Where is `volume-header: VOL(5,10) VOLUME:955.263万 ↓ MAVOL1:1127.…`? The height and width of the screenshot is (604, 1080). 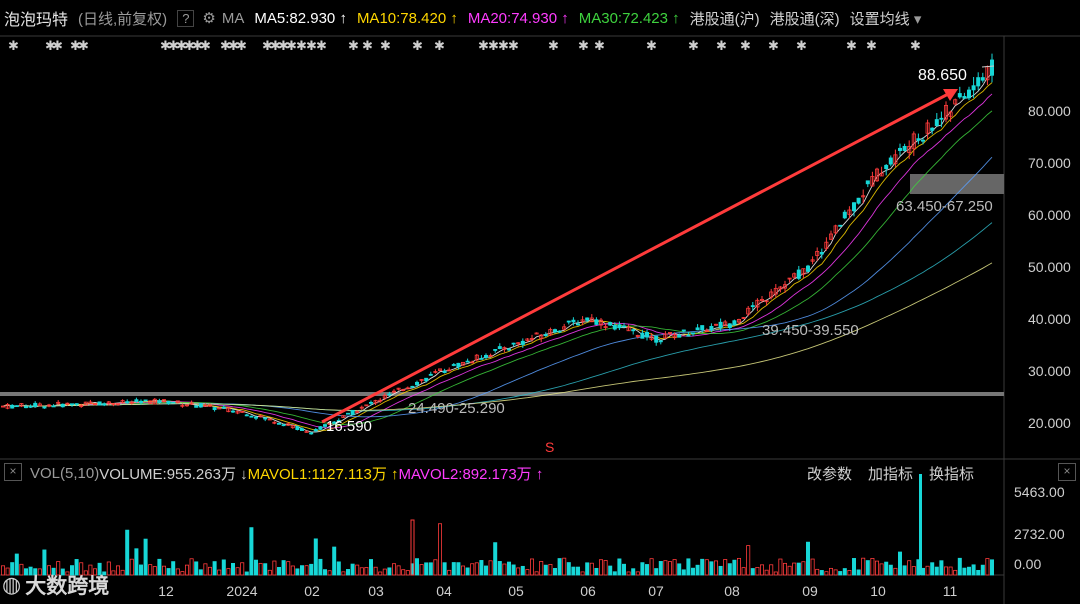 volume-header: VOL(5,10) VOLUME:955.263万 ↓ MAVOL1:1127.… is located at coordinates (540, 473).